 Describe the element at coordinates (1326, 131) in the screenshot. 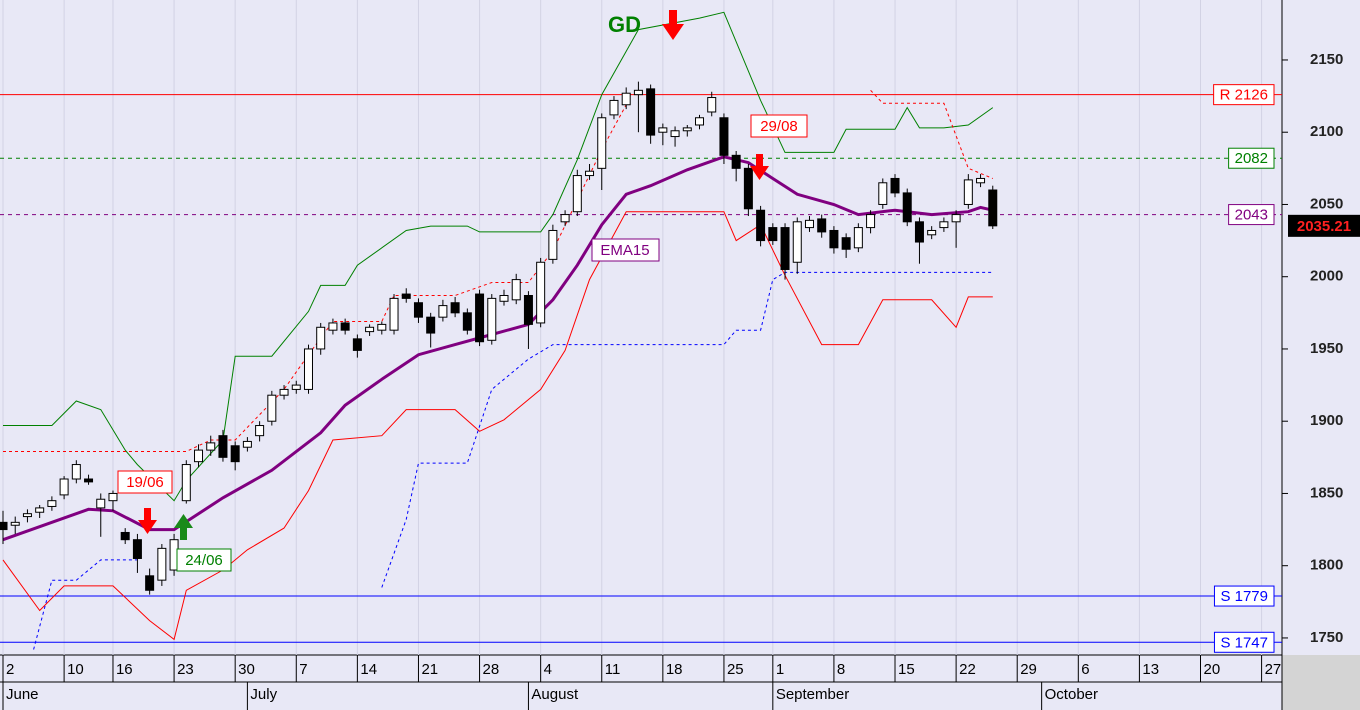

I see `y-tick-label: 2100` at that location.